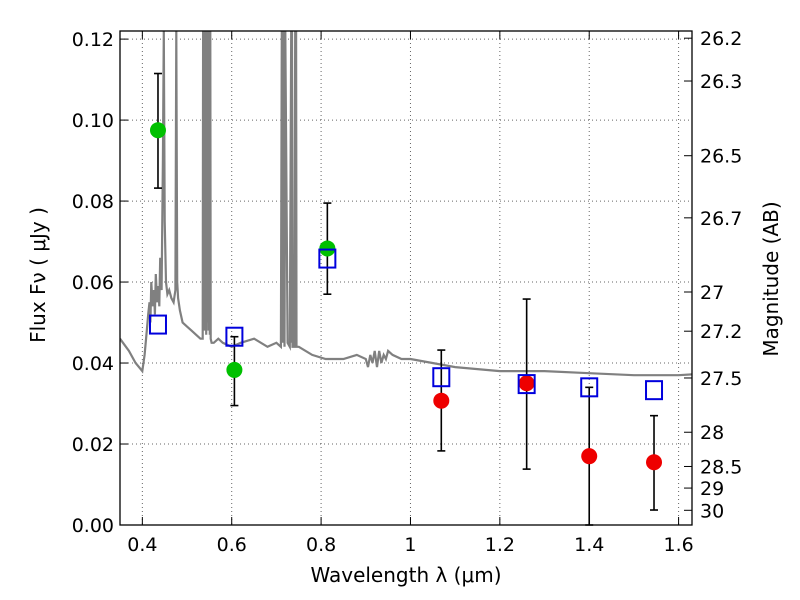  Describe the element at coordinates (93, 202) in the screenshot. I see `y-tick-label: 0.08` at that location.